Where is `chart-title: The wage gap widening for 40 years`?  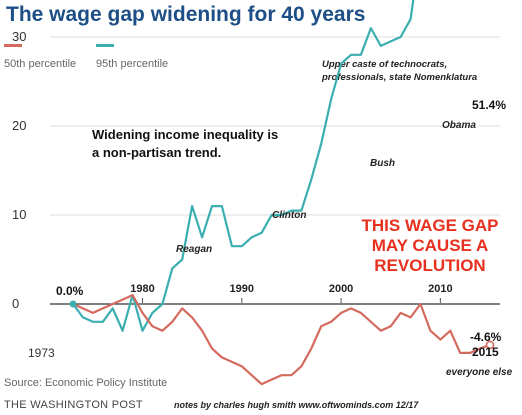
chart-title: The wage gap widening for 40 years is located at coordinates (186, 14).